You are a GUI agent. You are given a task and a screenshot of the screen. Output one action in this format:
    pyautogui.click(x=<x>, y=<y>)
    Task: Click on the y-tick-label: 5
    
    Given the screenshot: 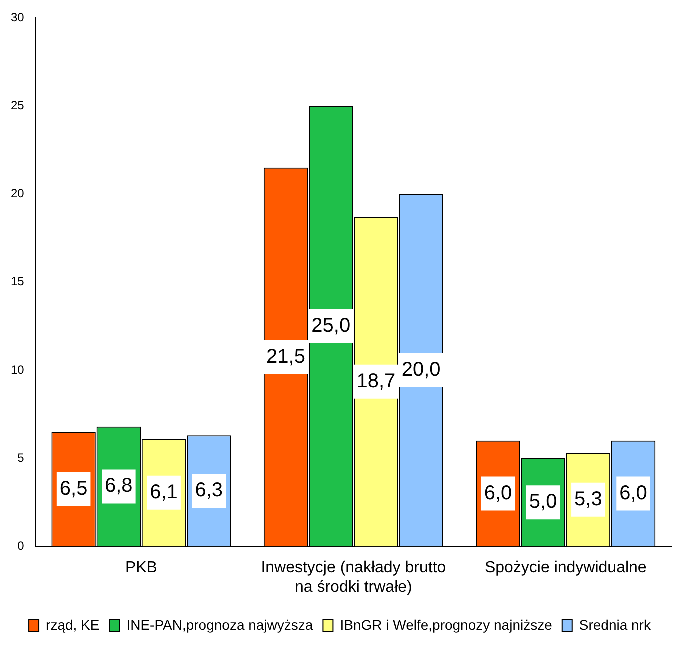 What is the action you would take?
    pyautogui.click(x=21, y=457)
    